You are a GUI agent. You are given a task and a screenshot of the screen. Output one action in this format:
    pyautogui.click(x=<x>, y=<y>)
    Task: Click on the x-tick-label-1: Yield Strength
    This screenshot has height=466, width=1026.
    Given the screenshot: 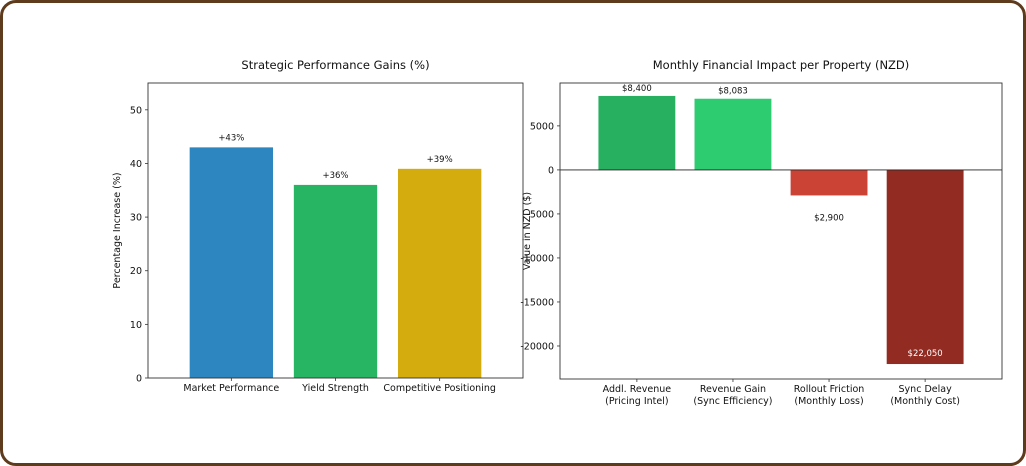 What is the action you would take?
    pyautogui.click(x=335, y=388)
    